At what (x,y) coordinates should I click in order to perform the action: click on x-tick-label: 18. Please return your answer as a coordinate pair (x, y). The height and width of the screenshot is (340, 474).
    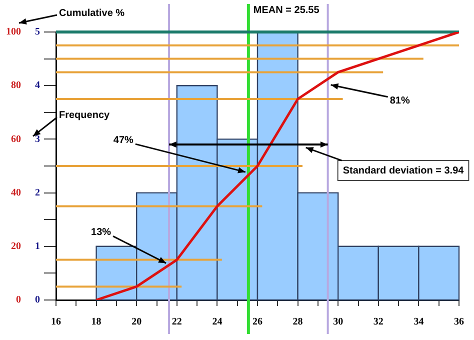
    Looking at the image, I should click on (96, 322).